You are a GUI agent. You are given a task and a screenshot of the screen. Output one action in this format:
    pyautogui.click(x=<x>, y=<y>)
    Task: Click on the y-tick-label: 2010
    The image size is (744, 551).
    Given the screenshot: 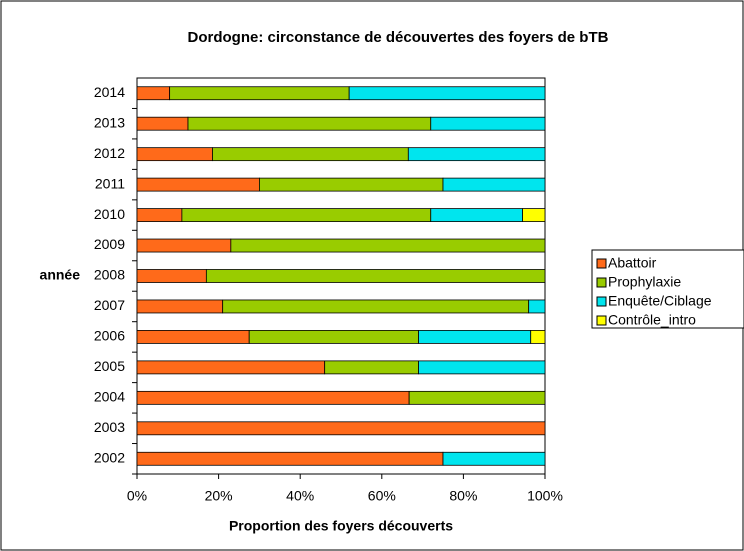 What is the action you would take?
    pyautogui.click(x=109, y=214)
    